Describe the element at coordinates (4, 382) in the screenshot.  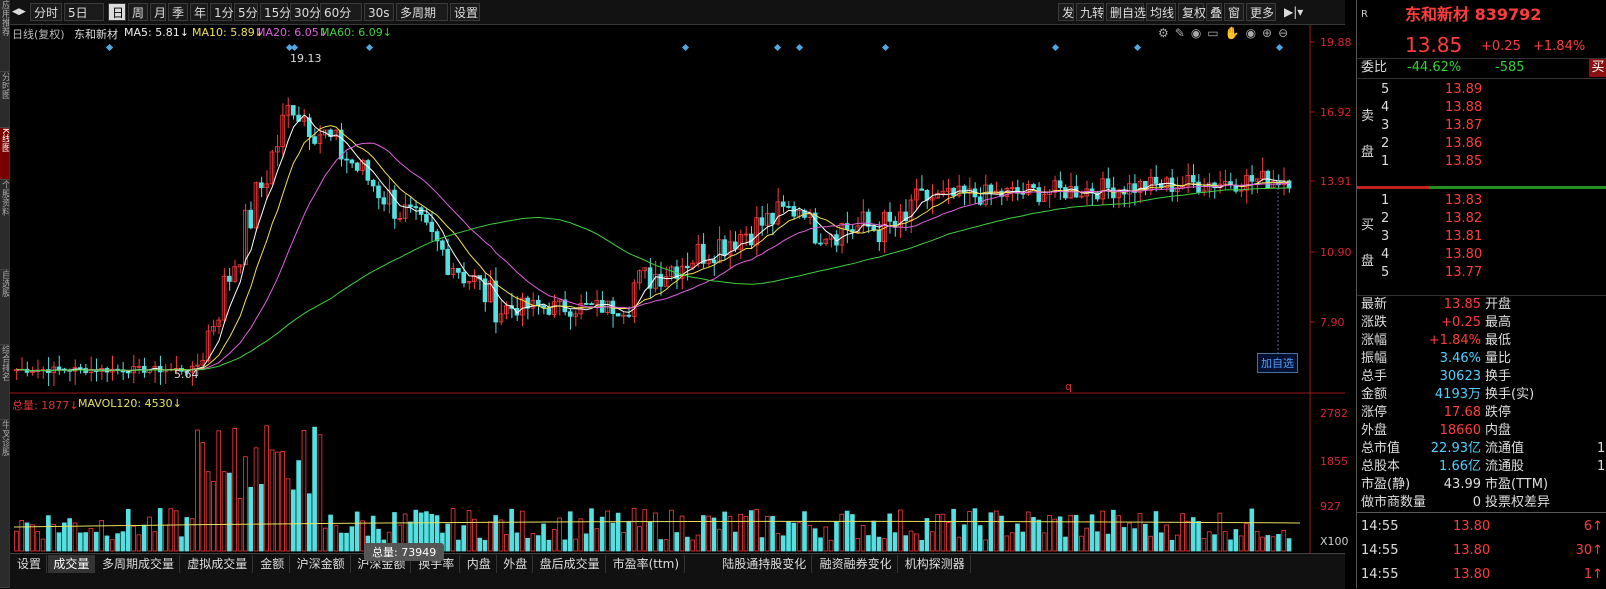
I see `left-tab: 综合排名` at that location.